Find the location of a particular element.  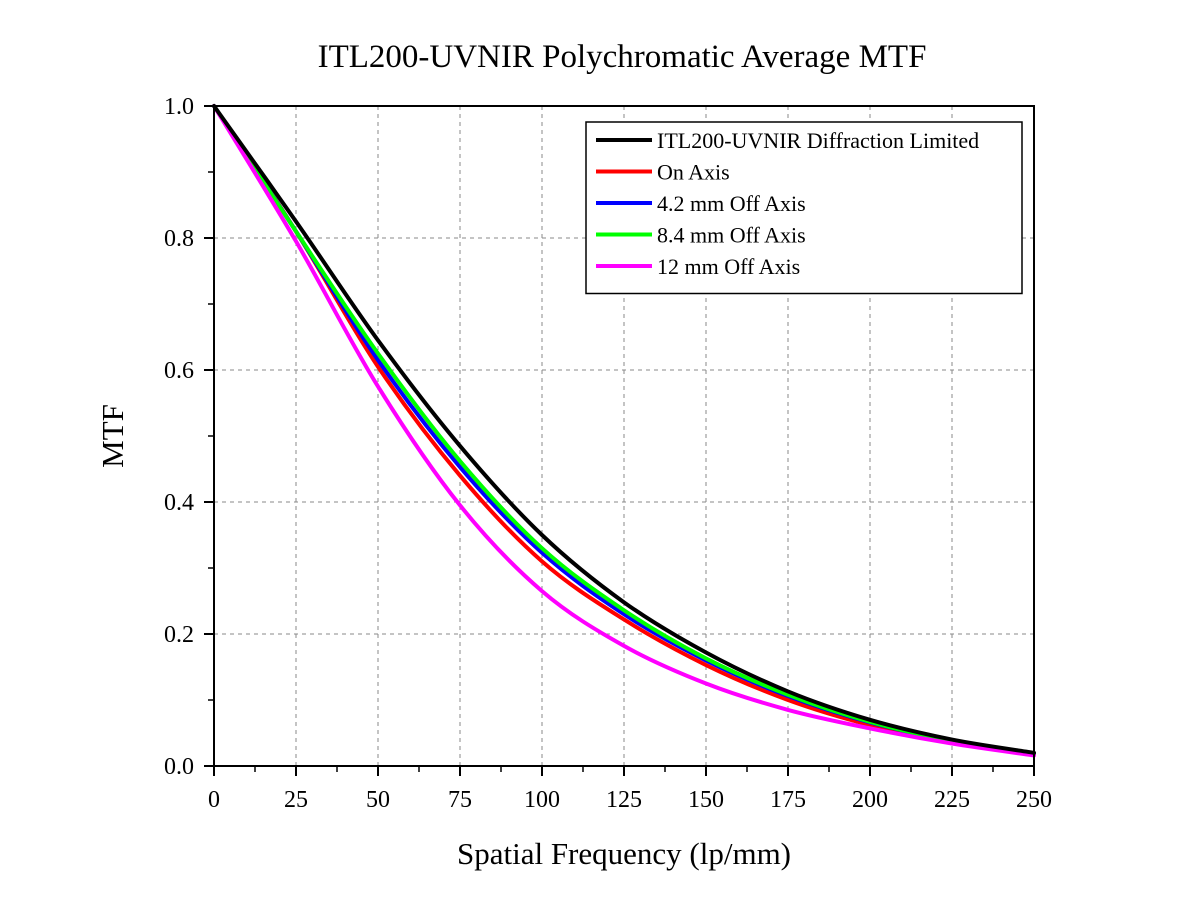

legend-label-itl200-uvnir-diffraction-limited: ITL200-UVNIR Diffraction Limited is located at coordinates (818, 140).